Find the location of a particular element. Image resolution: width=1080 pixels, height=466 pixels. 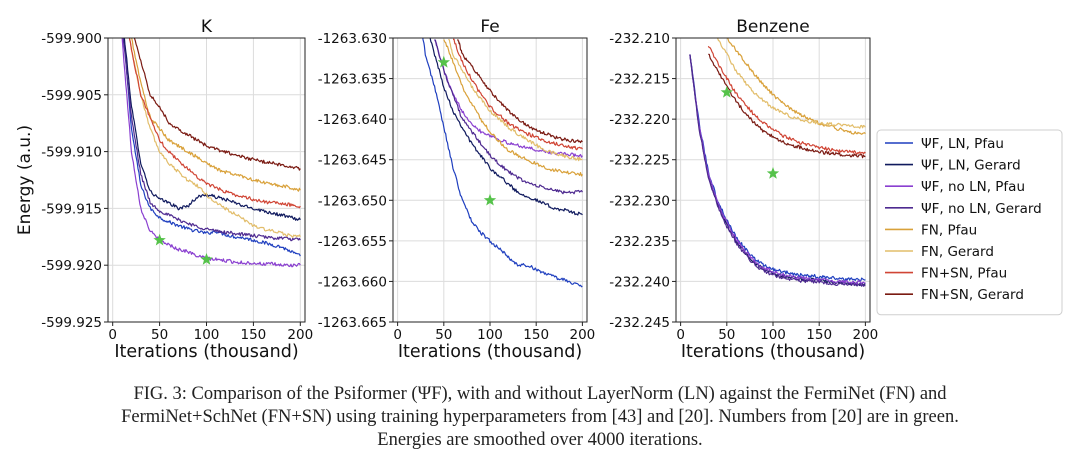

legend-frame is located at coordinates (969, 222).